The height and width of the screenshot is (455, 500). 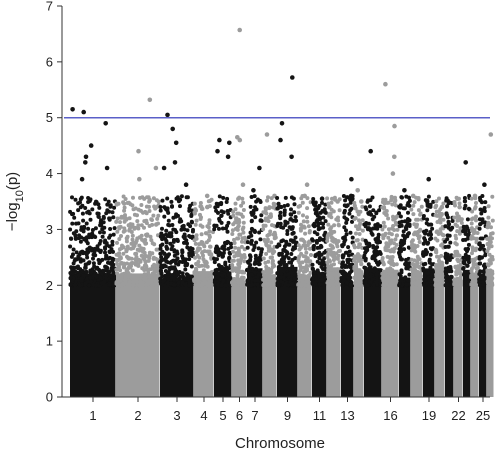 I want to click on chromosome-7-point-cloud, so click(x=255, y=332).